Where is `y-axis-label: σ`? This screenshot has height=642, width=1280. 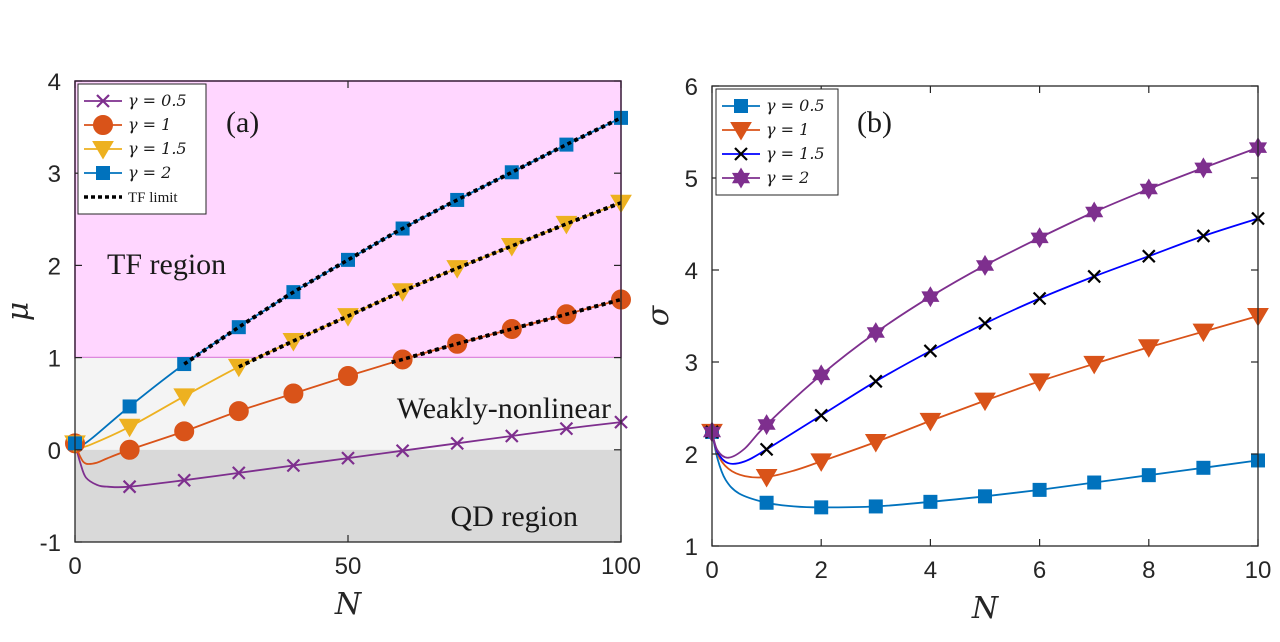 y-axis-label: σ is located at coordinates (658, 315).